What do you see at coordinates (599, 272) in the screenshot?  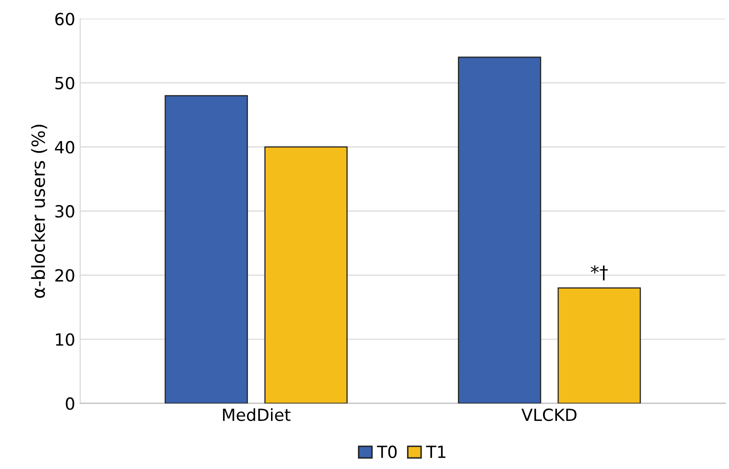 I see `annotation: *†` at bounding box center [599, 272].